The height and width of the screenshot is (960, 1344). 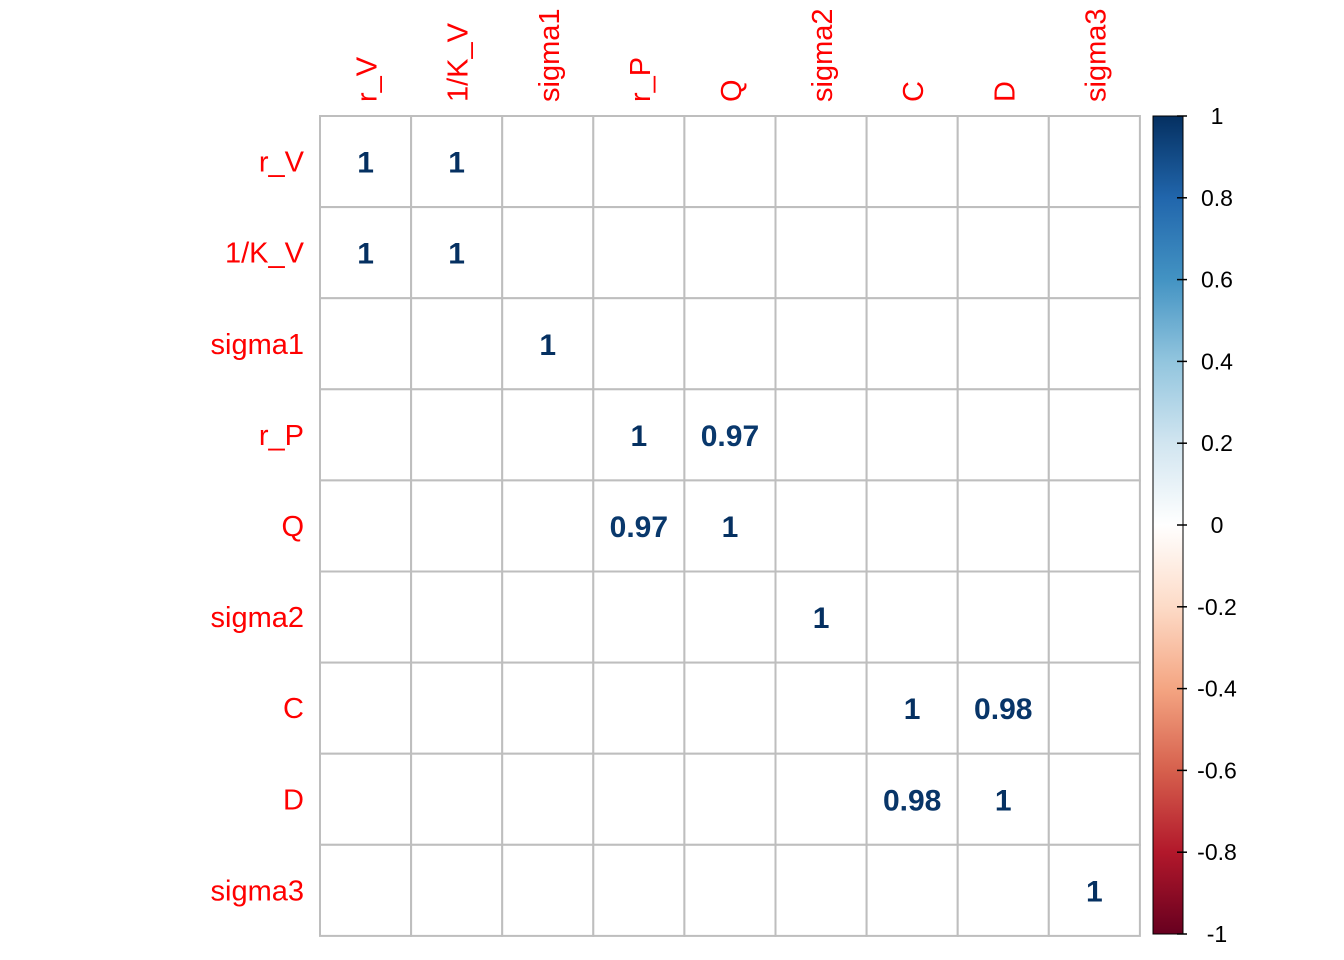 What do you see at coordinates (1217, 198) in the screenshot?
I see `color-legend-tick-label: 0.8` at bounding box center [1217, 198].